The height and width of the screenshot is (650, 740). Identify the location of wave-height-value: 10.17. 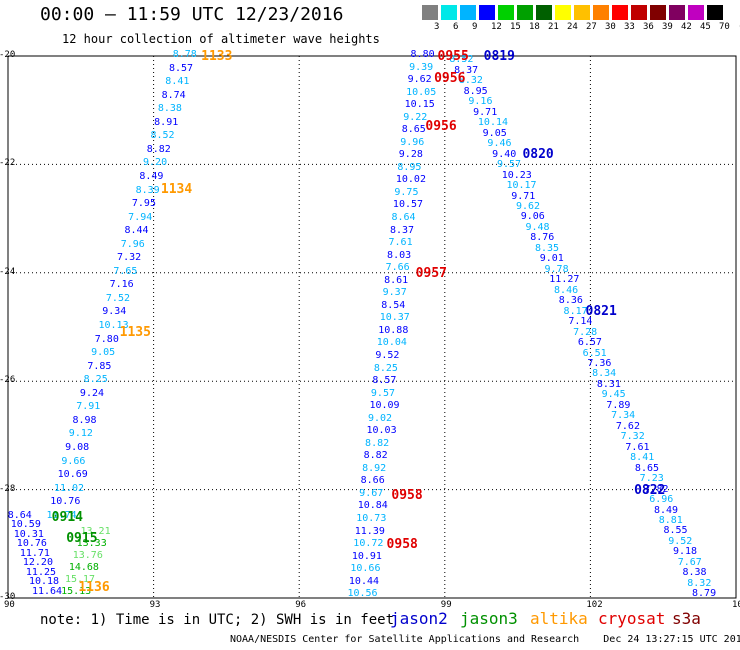
(521, 186).